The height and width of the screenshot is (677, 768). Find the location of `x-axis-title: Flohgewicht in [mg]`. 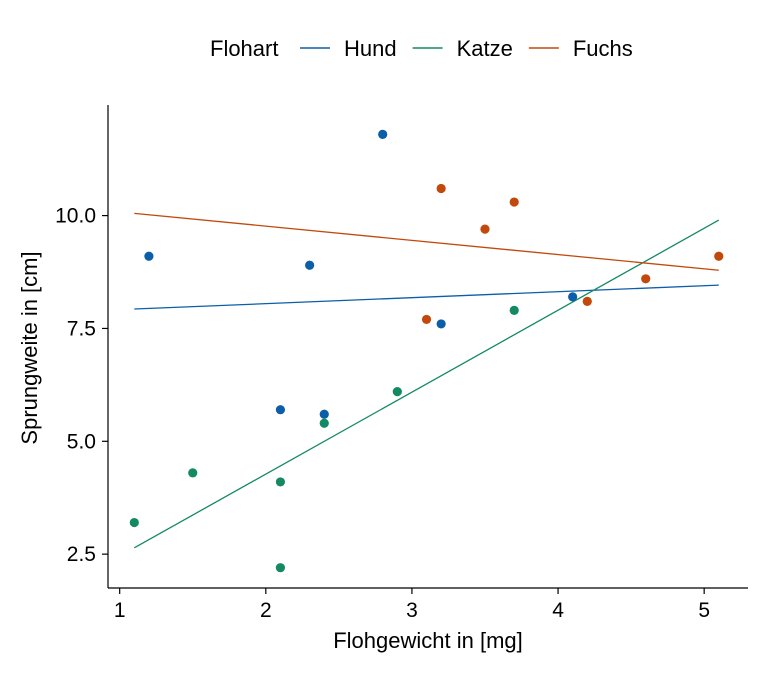

x-axis-title: Flohgewicht in [mg] is located at coordinates (428, 640).